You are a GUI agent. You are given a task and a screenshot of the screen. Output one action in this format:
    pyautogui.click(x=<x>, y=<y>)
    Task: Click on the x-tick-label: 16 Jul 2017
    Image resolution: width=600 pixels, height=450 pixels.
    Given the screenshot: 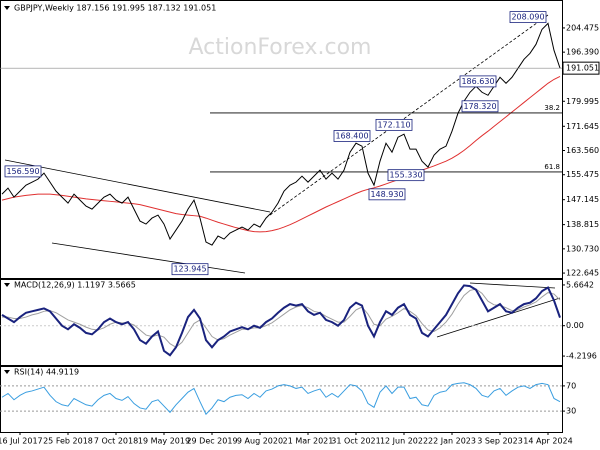 What is the action you would take?
    pyautogui.click(x=21, y=441)
    